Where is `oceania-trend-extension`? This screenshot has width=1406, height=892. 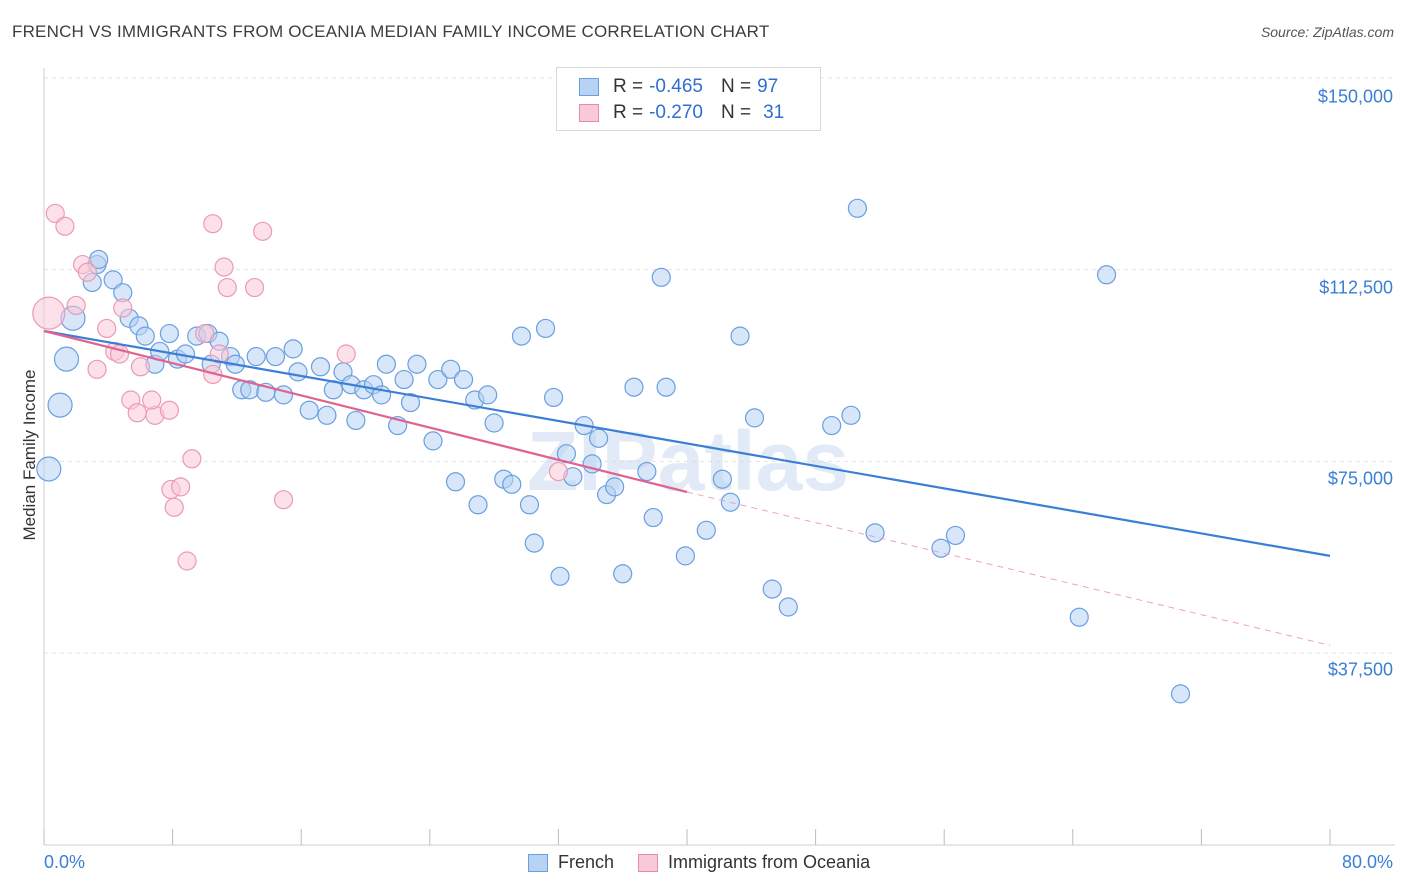 oceania-trend-extension is located at coordinates (1008, 568).